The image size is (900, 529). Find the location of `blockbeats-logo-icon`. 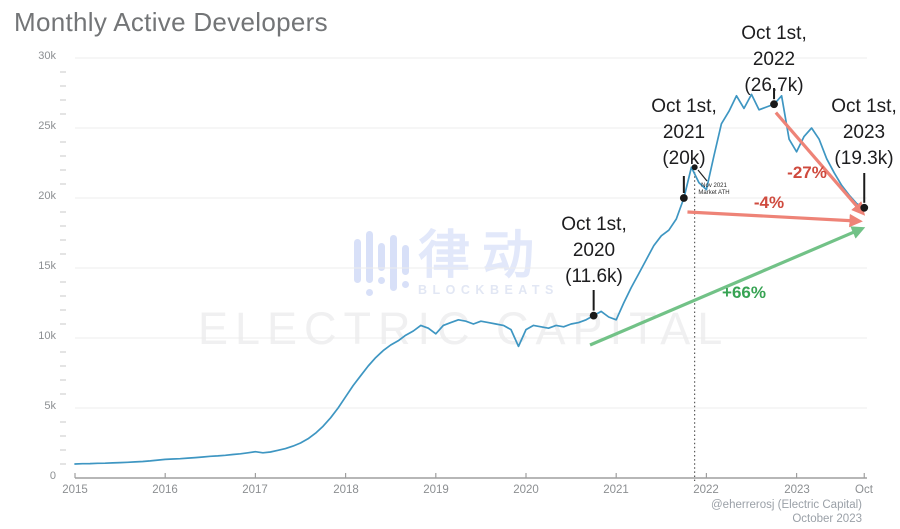

blockbeats-logo-icon is located at coordinates (381, 263).